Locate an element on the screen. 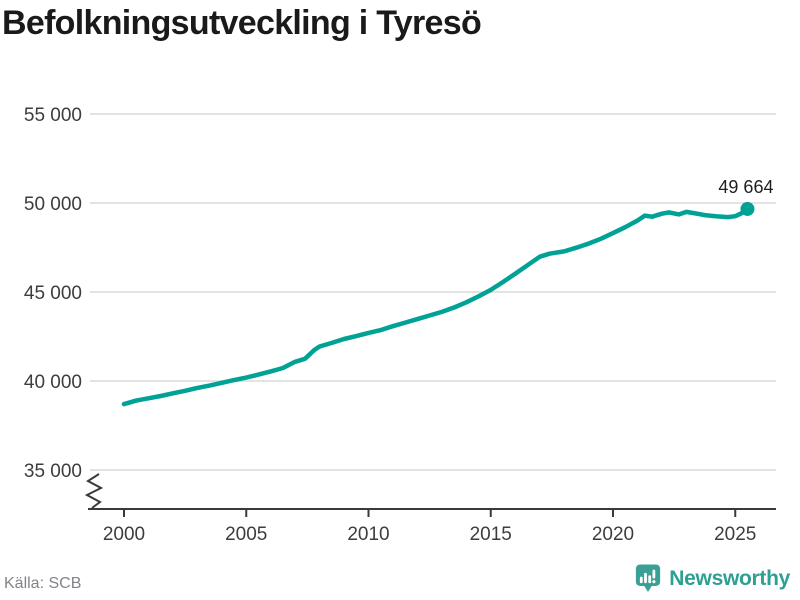  y-axis-tick-label: 35 000 is located at coordinates (53, 471).